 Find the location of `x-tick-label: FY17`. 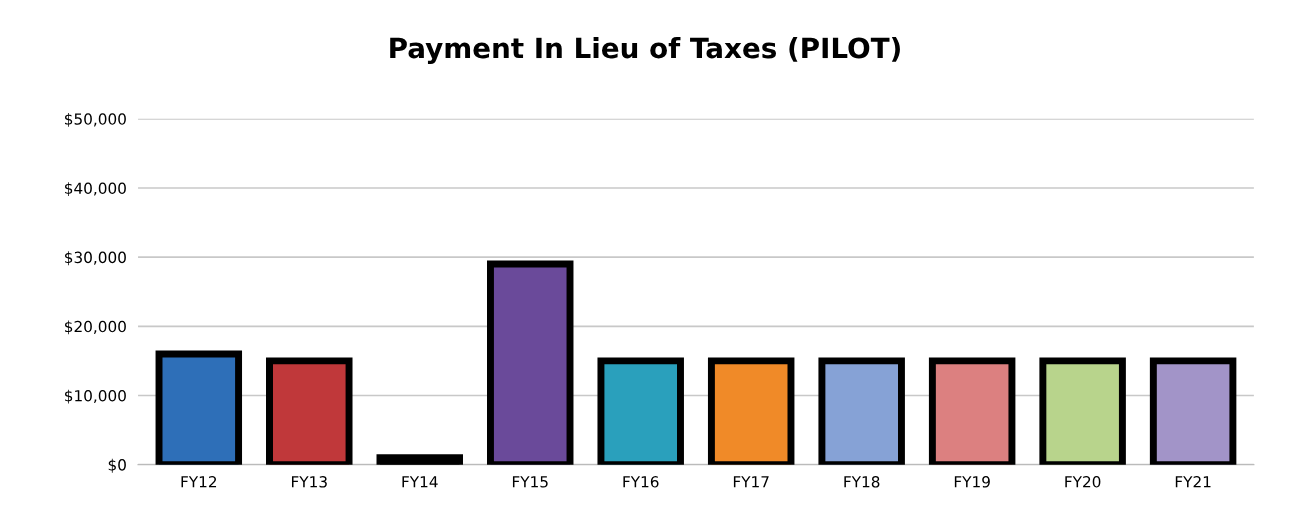

x-tick-label: FY17 is located at coordinates (751, 482).